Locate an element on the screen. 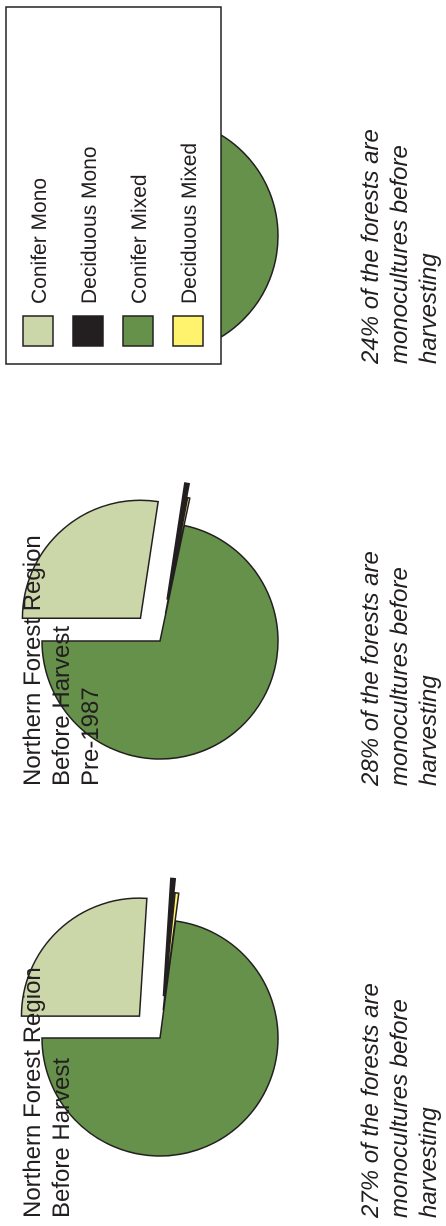  legend-swatch-deciduous-mixed is located at coordinates (188, 331).